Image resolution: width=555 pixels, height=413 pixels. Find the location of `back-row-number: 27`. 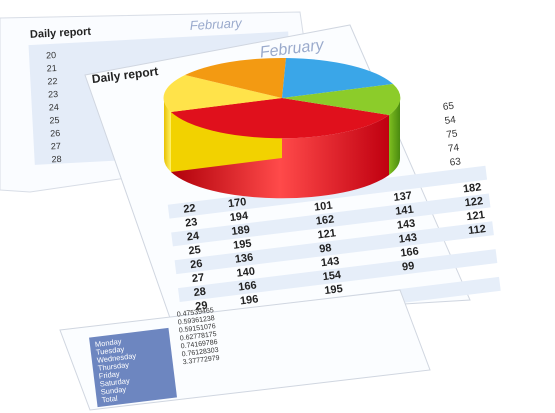

back-row-number: 27 is located at coordinates (56, 146).